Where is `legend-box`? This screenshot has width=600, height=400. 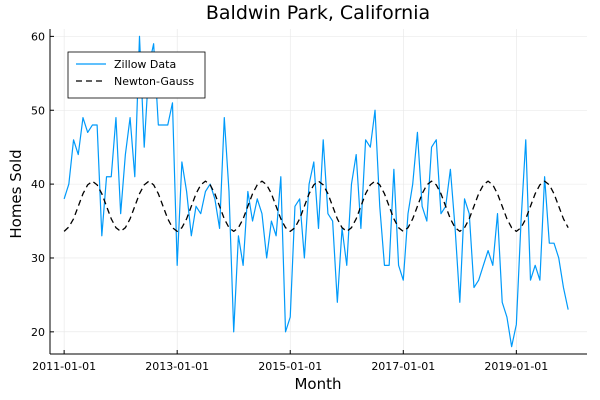 legend-box is located at coordinates (136, 75).